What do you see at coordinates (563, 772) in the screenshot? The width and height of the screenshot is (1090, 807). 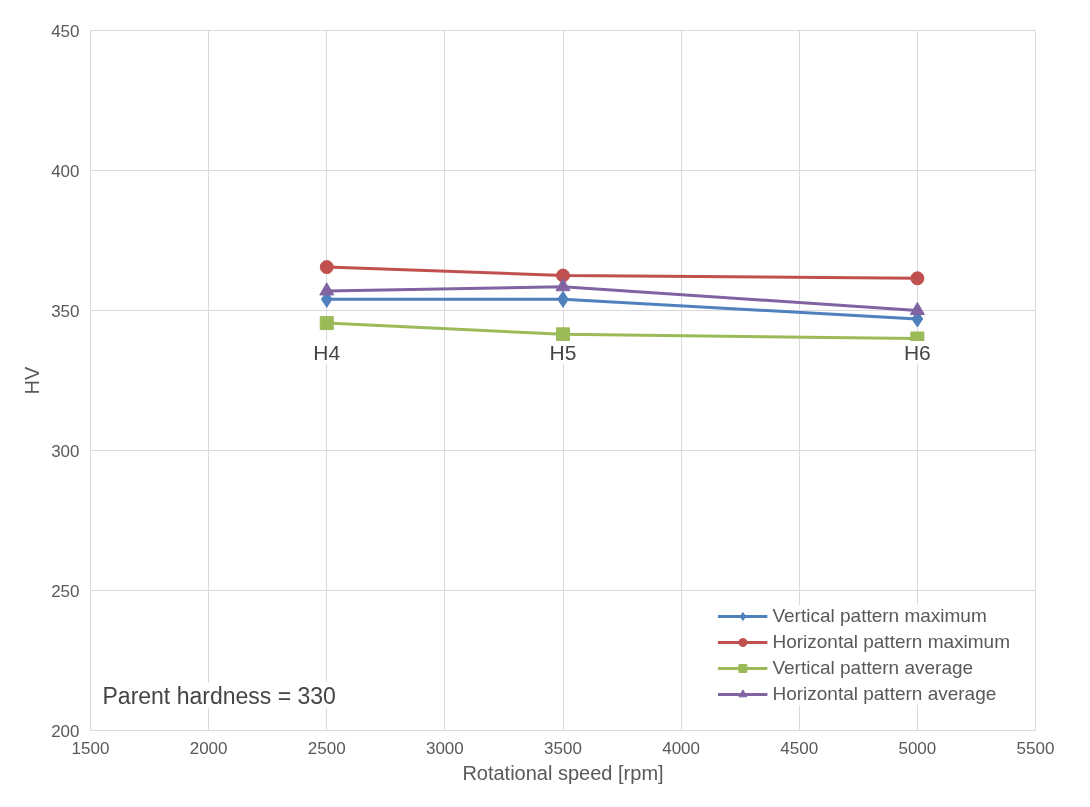 I see `x-axis-title: Rotational speed [rpm]` at bounding box center [563, 772].